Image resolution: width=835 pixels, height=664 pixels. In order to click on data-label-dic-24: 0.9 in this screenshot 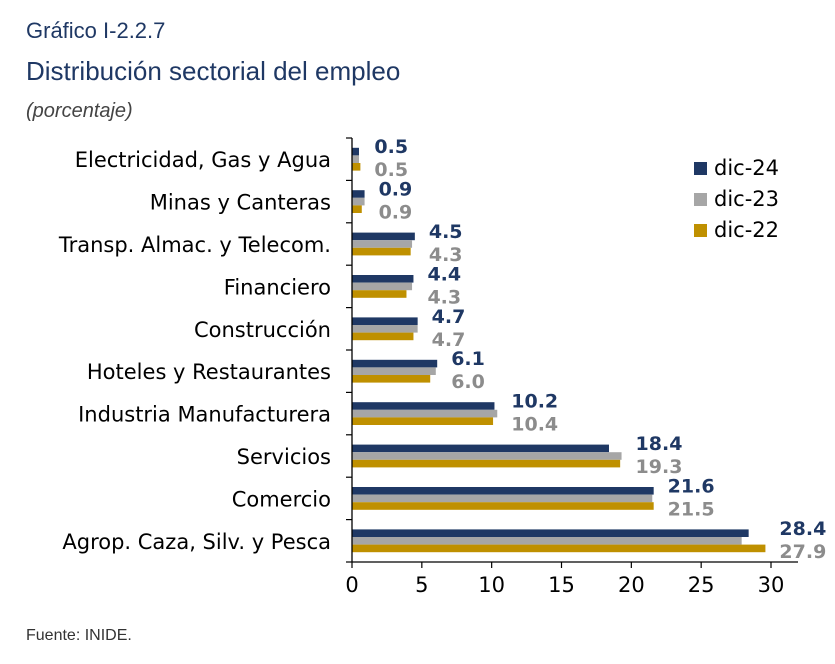, I will do `click(396, 190)`.